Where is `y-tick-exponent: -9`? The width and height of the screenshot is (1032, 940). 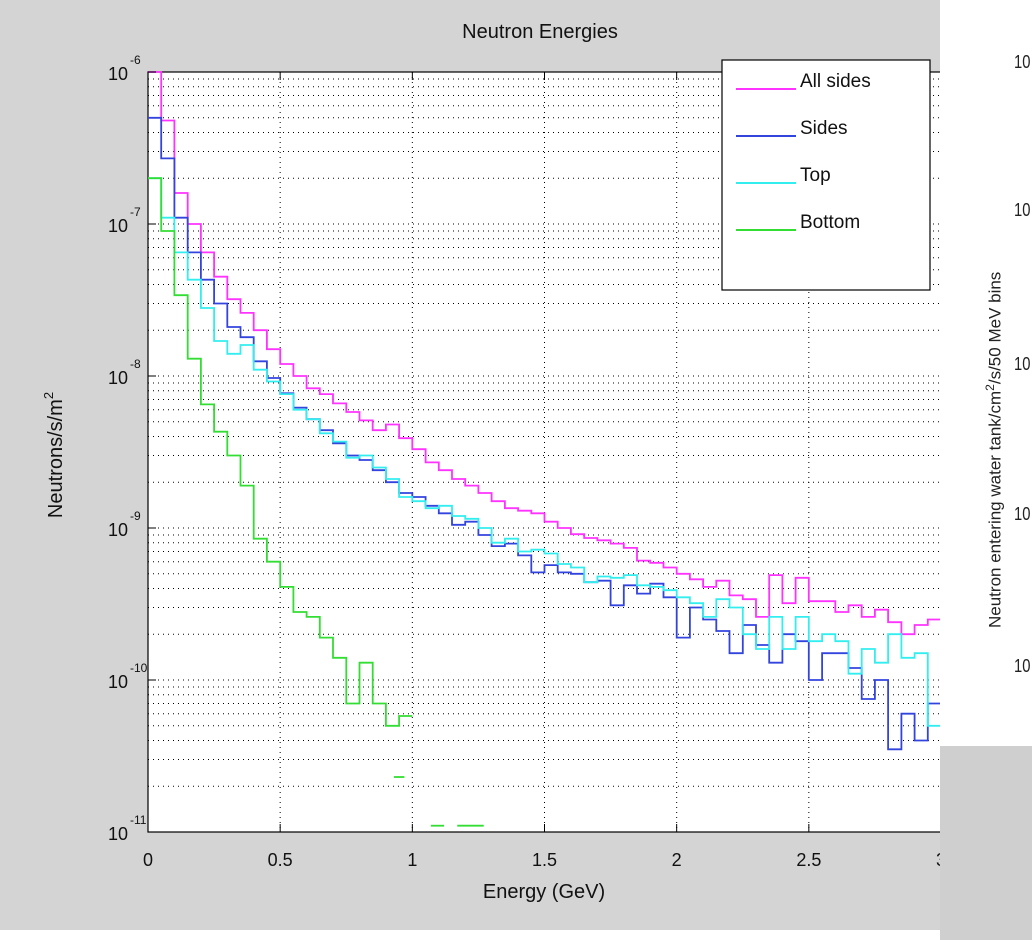 y-tick-exponent: -9 is located at coordinates (135, 516).